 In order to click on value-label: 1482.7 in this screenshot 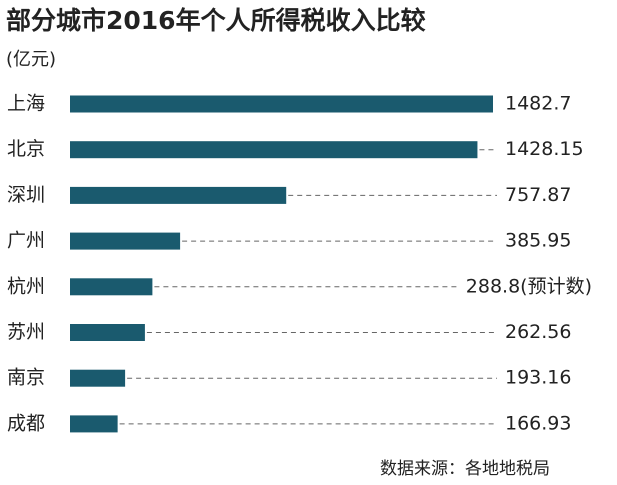, I will do `click(538, 104)`.